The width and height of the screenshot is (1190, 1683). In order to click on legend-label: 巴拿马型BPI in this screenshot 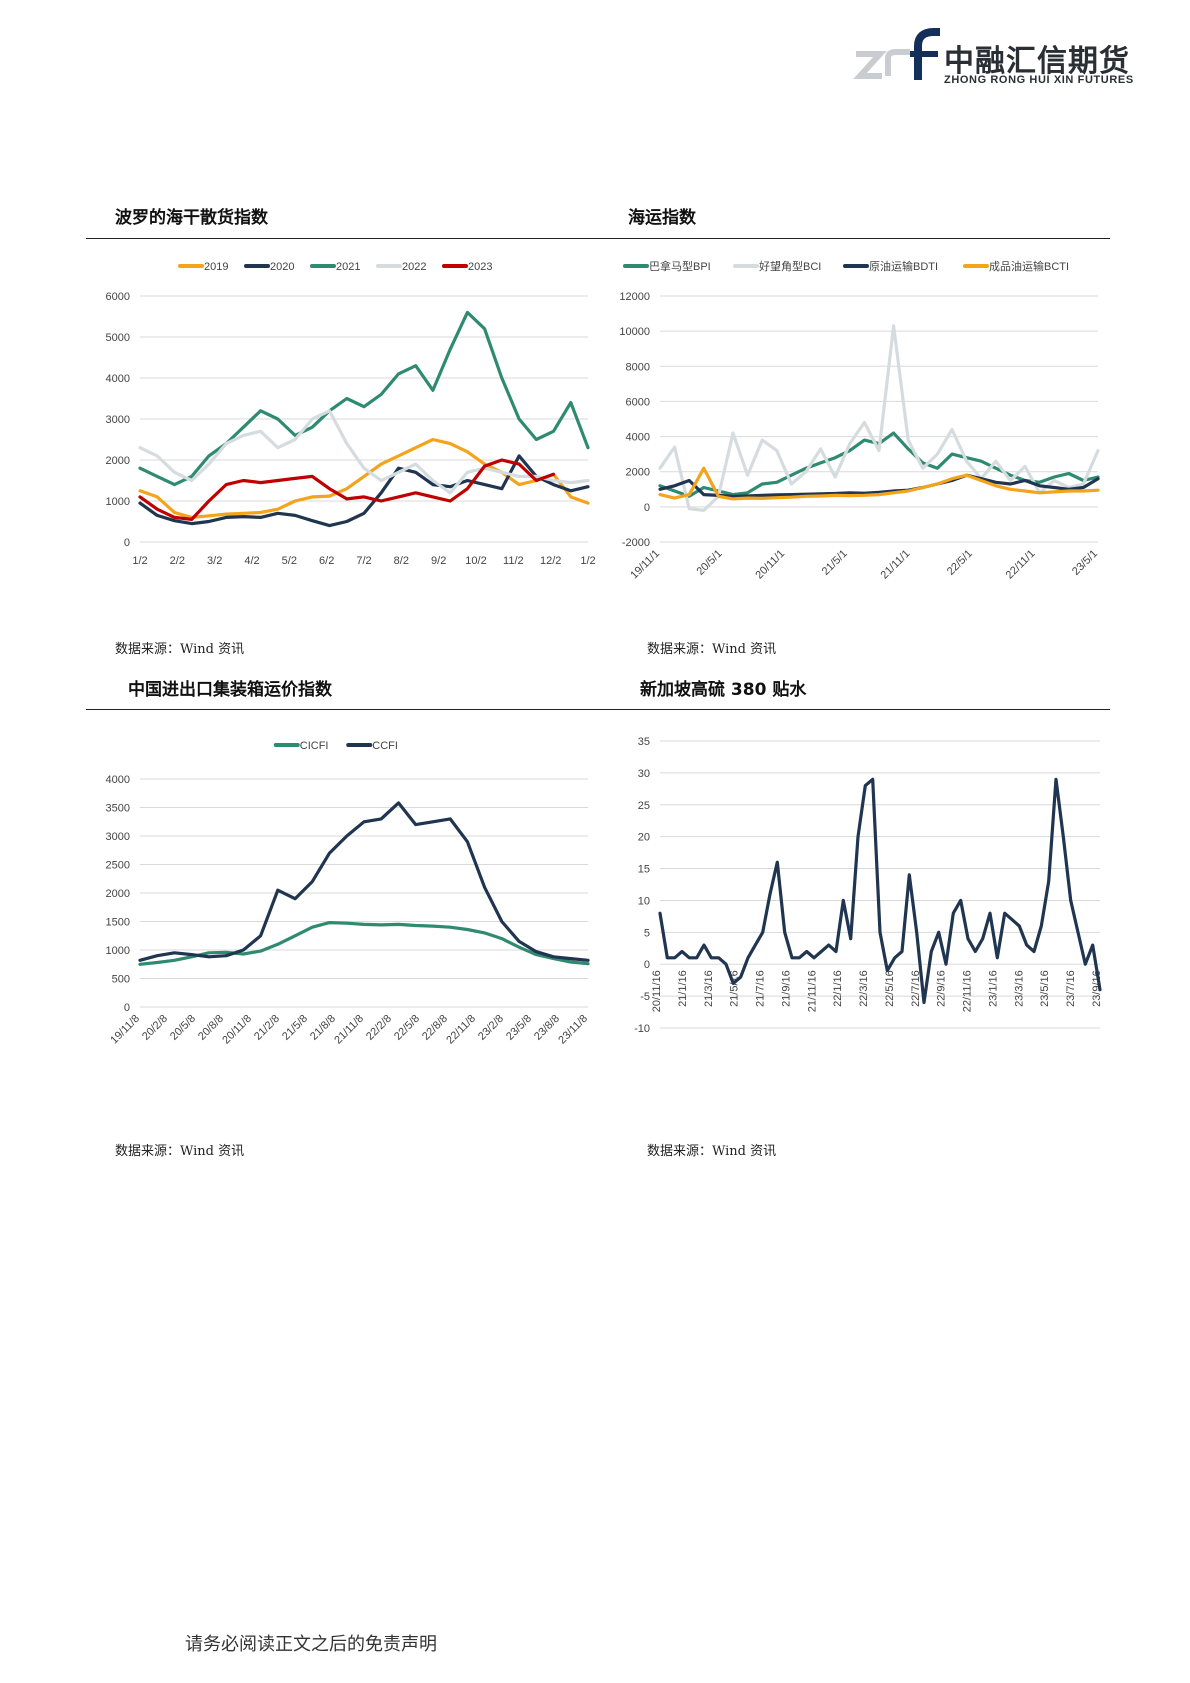, I will do `click(680, 266)`.